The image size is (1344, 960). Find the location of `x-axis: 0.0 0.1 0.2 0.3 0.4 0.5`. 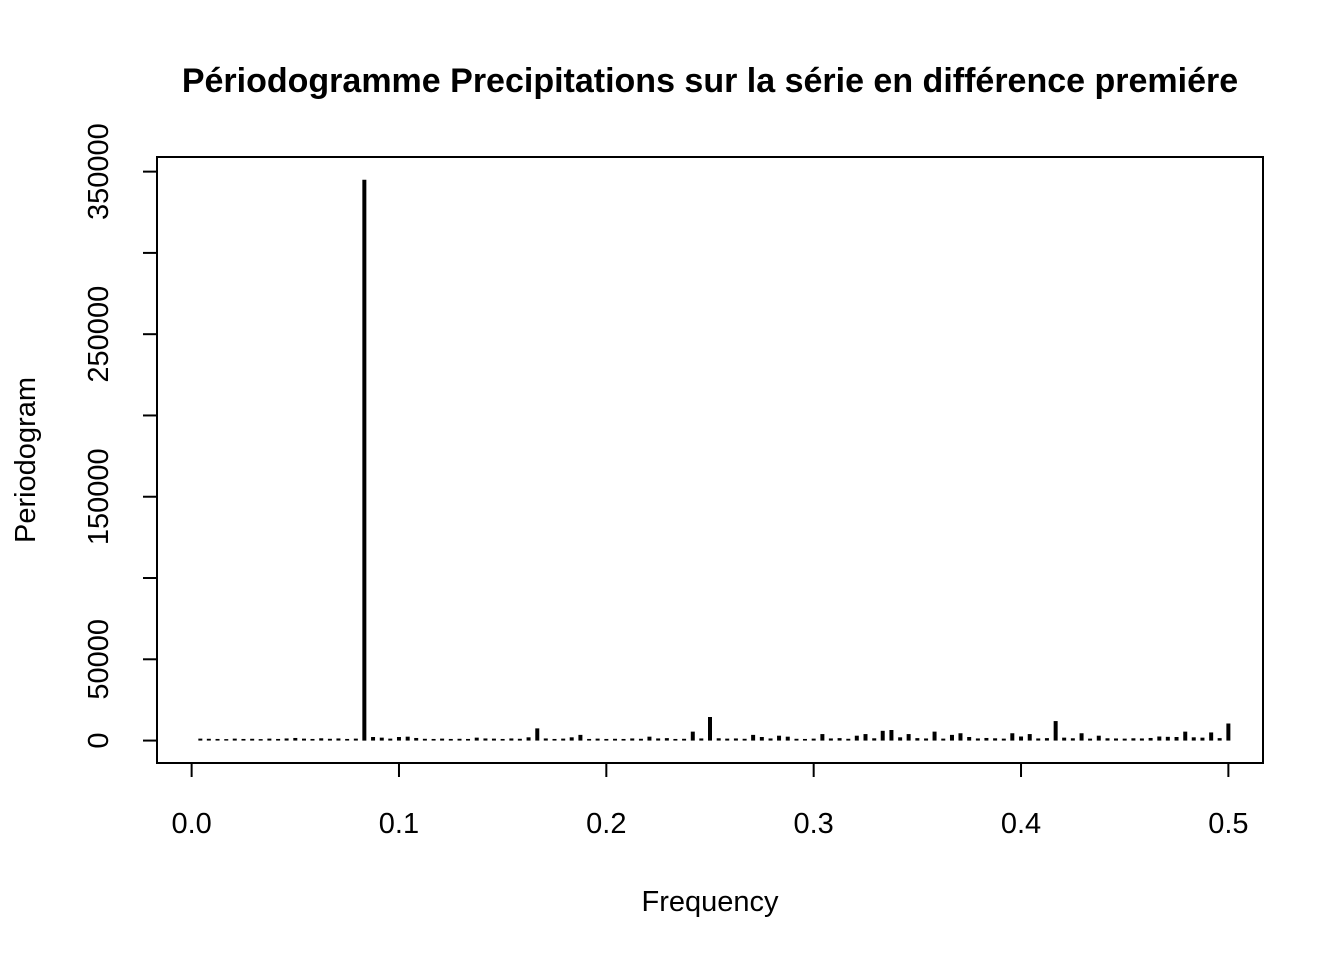

x-axis: 0.0 0.1 0.2 0.3 0.4 0.5 is located at coordinates (710, 801).